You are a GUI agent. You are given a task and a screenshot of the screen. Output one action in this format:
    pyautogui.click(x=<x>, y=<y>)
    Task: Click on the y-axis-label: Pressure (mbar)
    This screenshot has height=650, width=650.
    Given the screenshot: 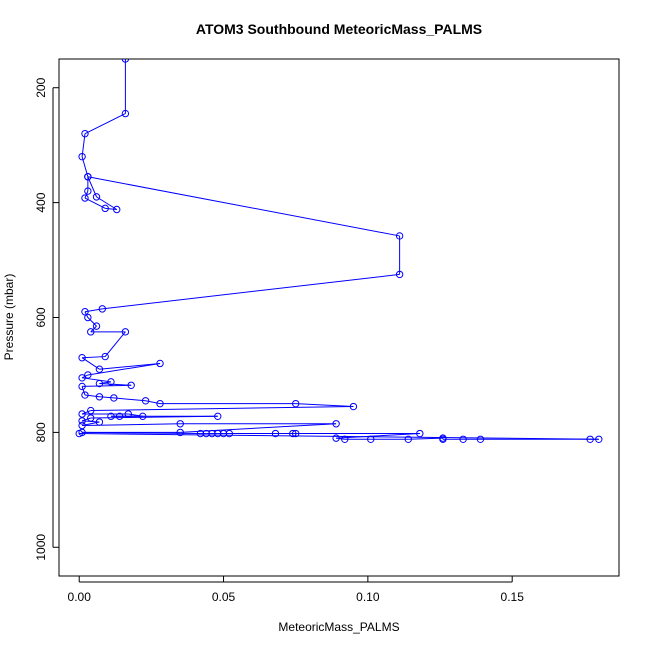 What is the action you would take?
    pyautogui.click(x=9, y=317)
    